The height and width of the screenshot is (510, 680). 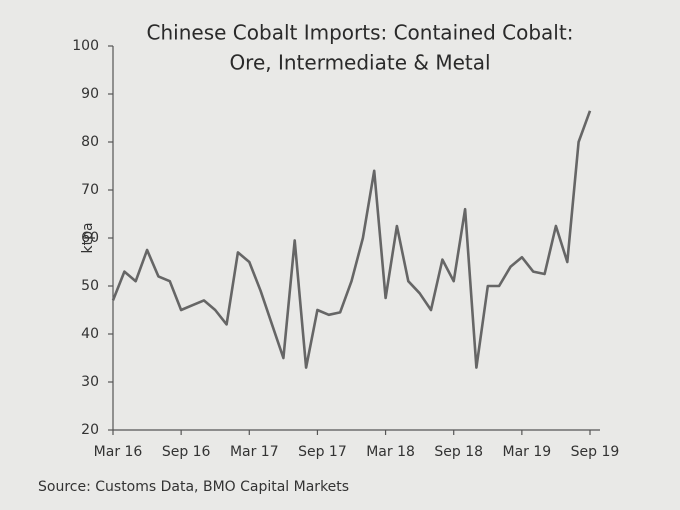 I want to click on x-tick-label: Mar 17, so click(x=254, y=452).